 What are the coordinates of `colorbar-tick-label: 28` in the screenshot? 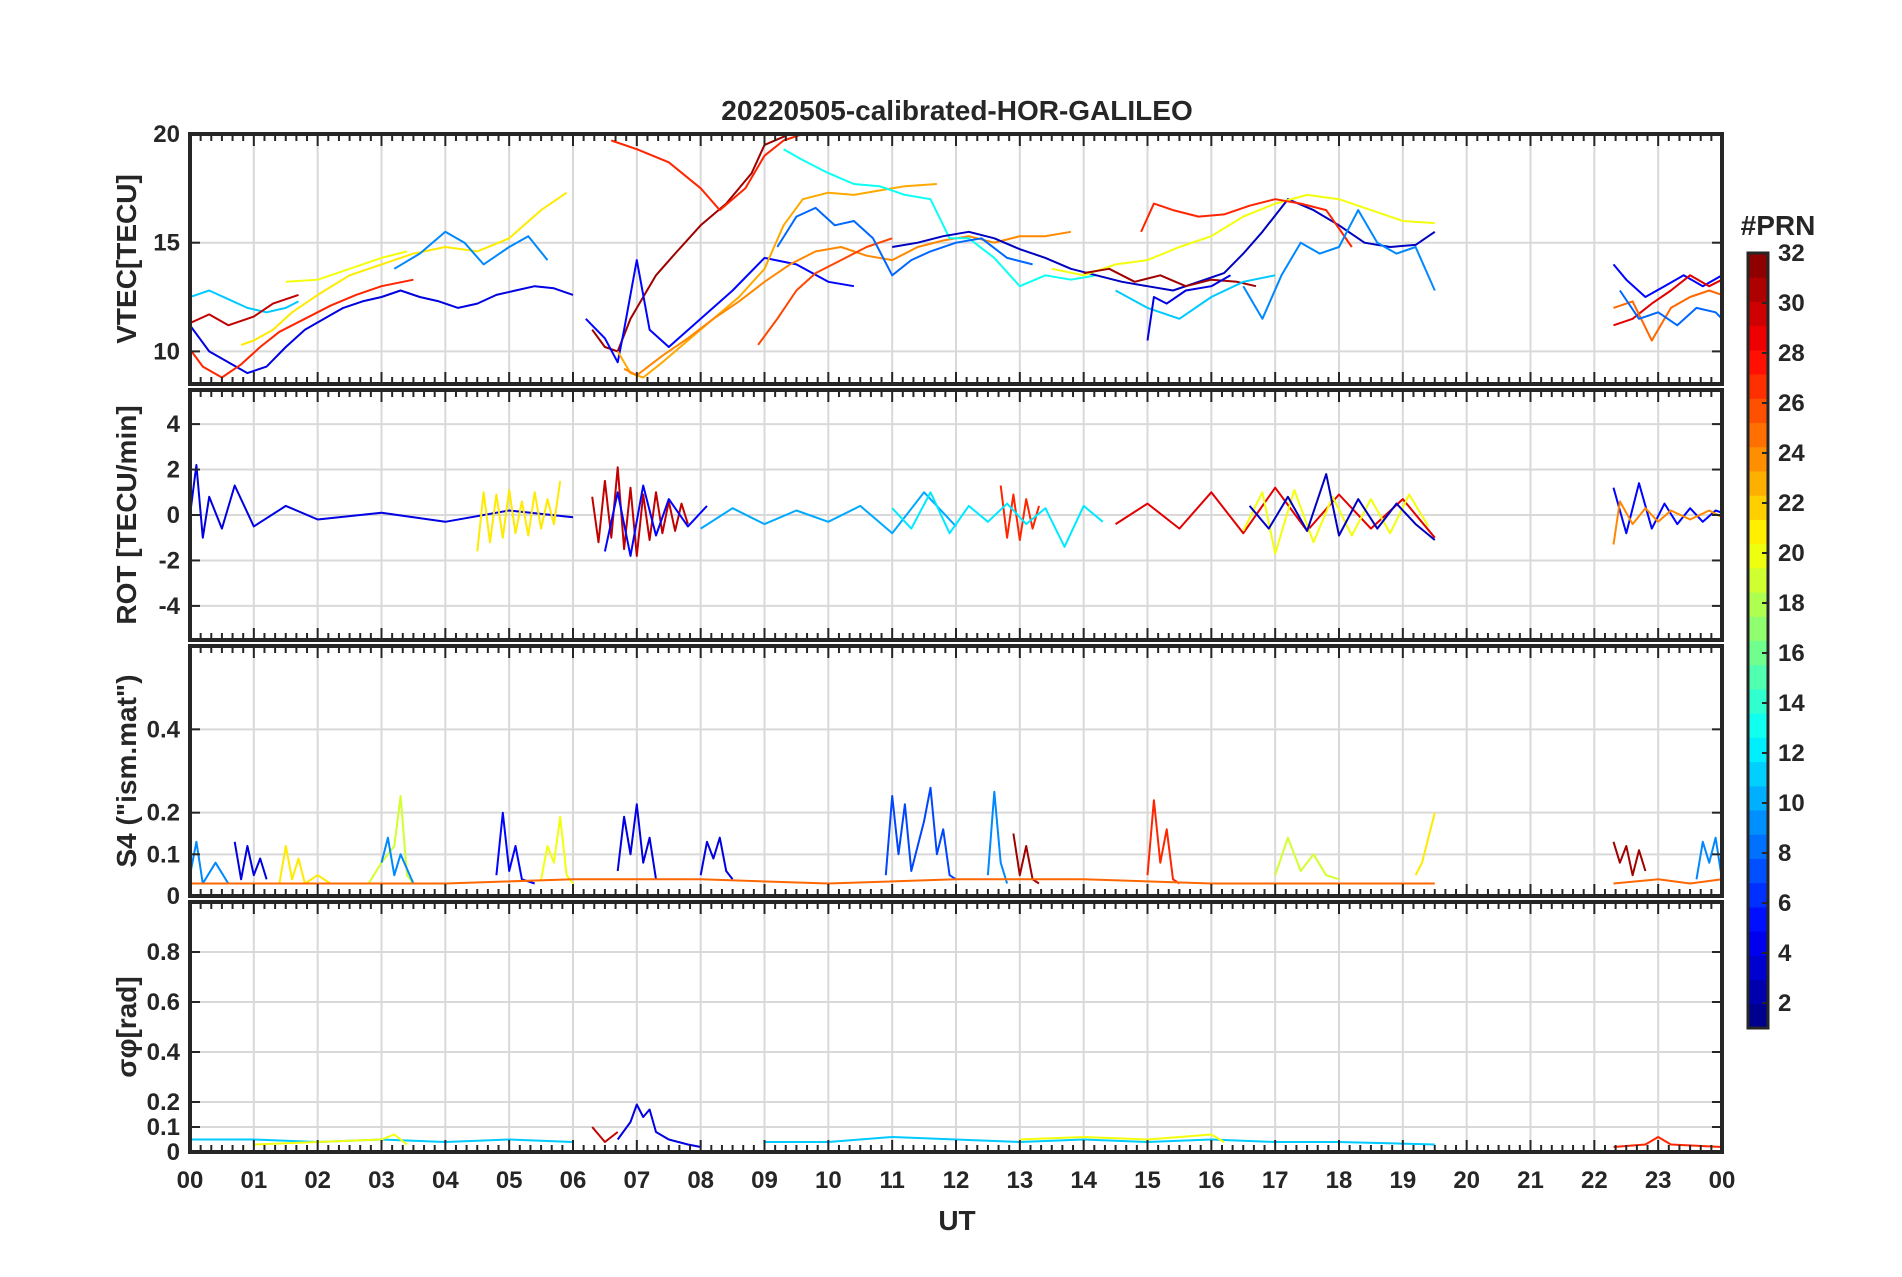 It's located at (1791, 353).